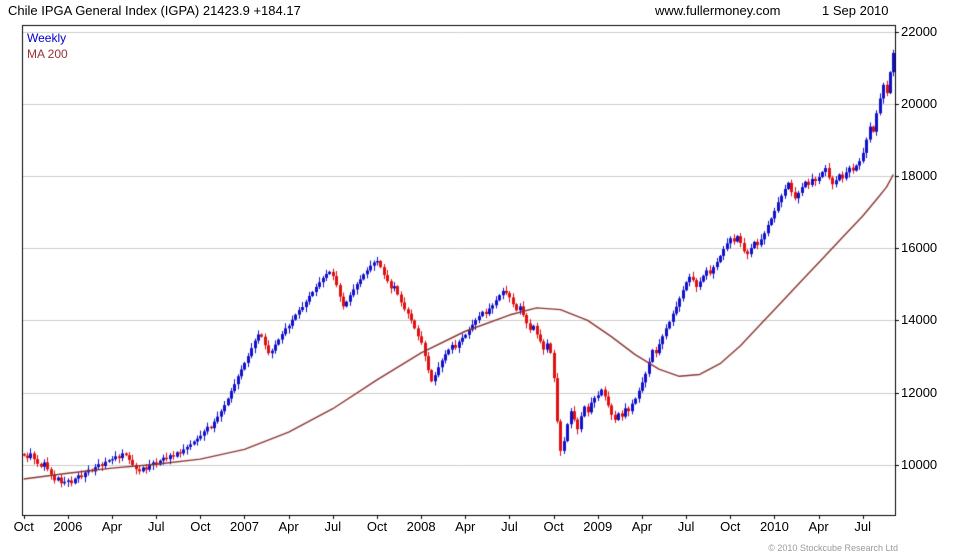 This screenshot has height=560, width=980. I want to click on x-axis-tick-label: 2007, so click(244, 526).